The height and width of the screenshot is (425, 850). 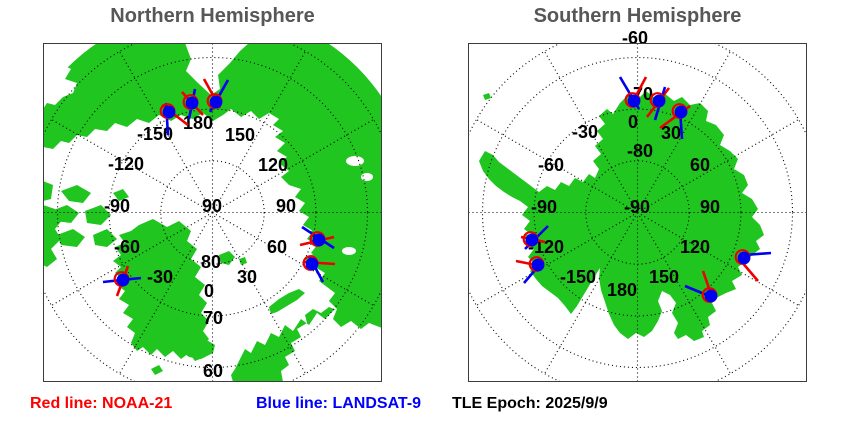 I want to click on satellite-markers, so click(x=219, y=187).